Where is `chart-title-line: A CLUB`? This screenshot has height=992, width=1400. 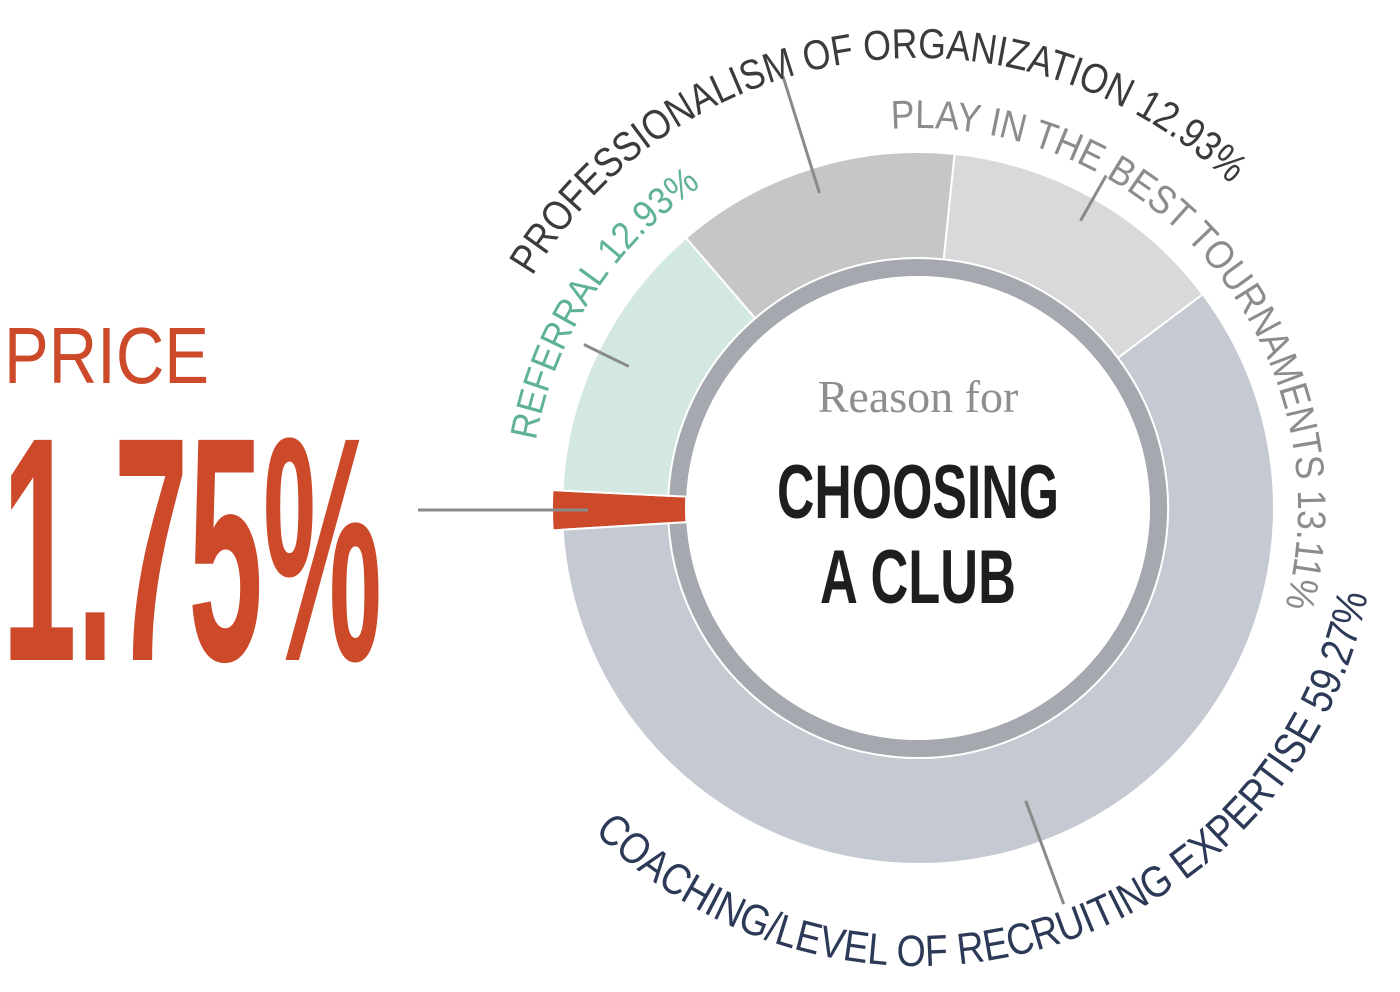
chart-title-line: A CLUB is located at coordinates (918, 577).